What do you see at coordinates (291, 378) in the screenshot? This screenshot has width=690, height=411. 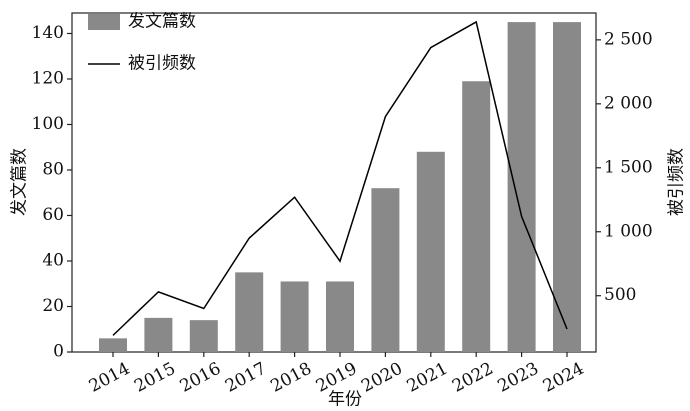 I see `x-tick-label: 2018` at bounding box center [291, 378].